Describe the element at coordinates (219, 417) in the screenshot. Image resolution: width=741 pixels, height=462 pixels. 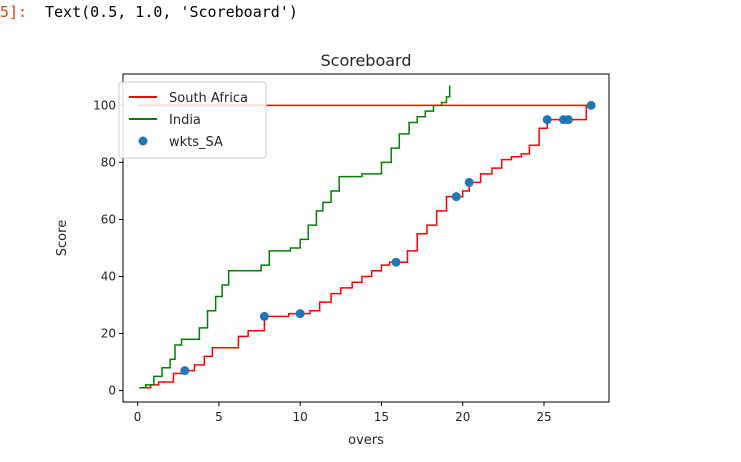
I see `x-tick-label: 5` at that location.